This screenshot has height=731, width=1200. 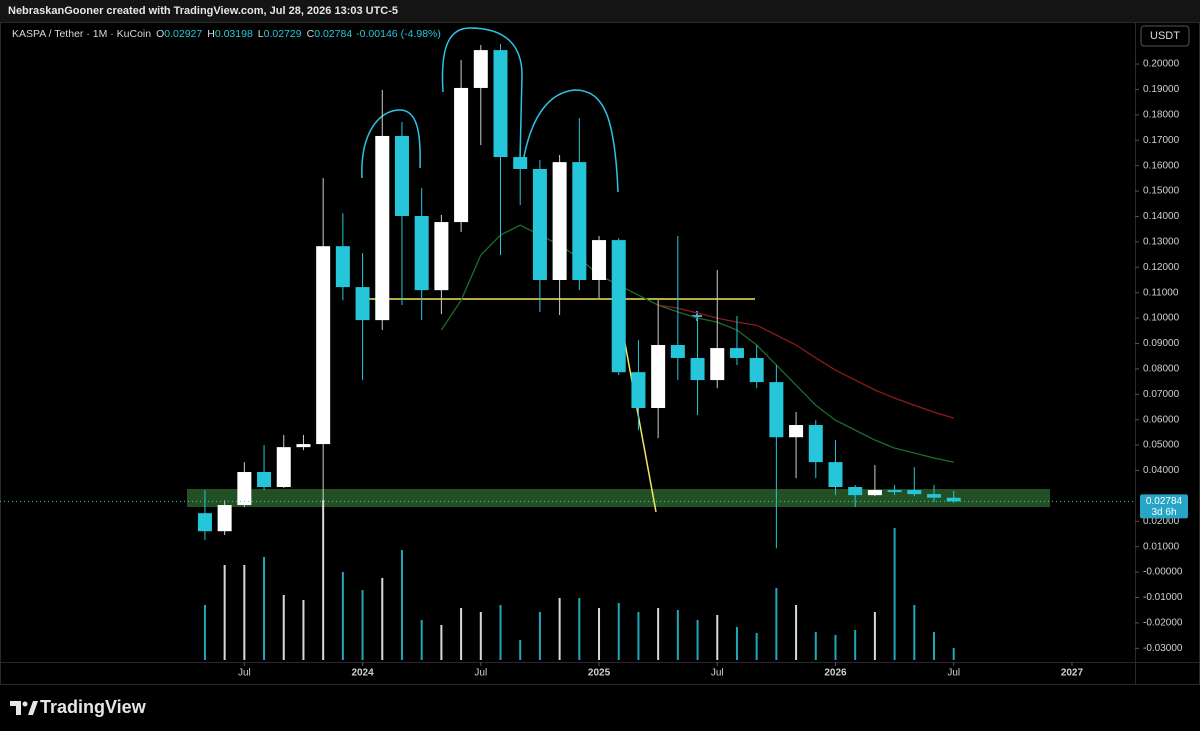 I want to click on x-tick-label: 2026, so click(x=835, y=673).